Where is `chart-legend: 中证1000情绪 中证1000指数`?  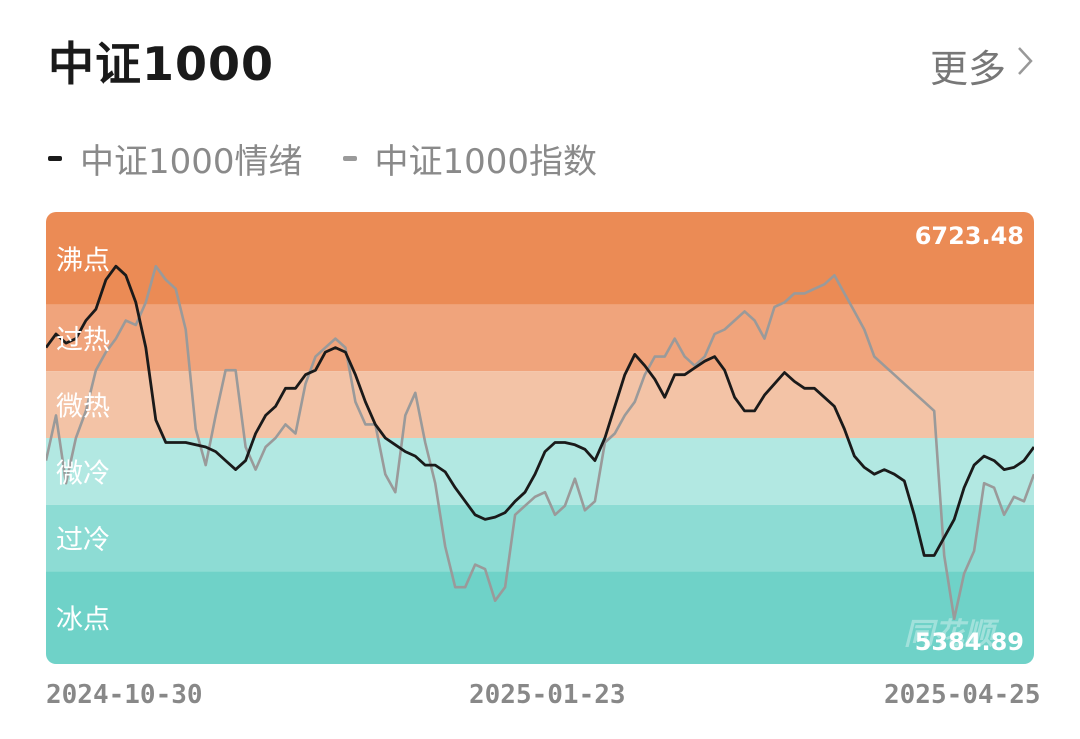
chart-legend: 中证1000情绪 中证1000指数 is located at coordinates (322, 158).